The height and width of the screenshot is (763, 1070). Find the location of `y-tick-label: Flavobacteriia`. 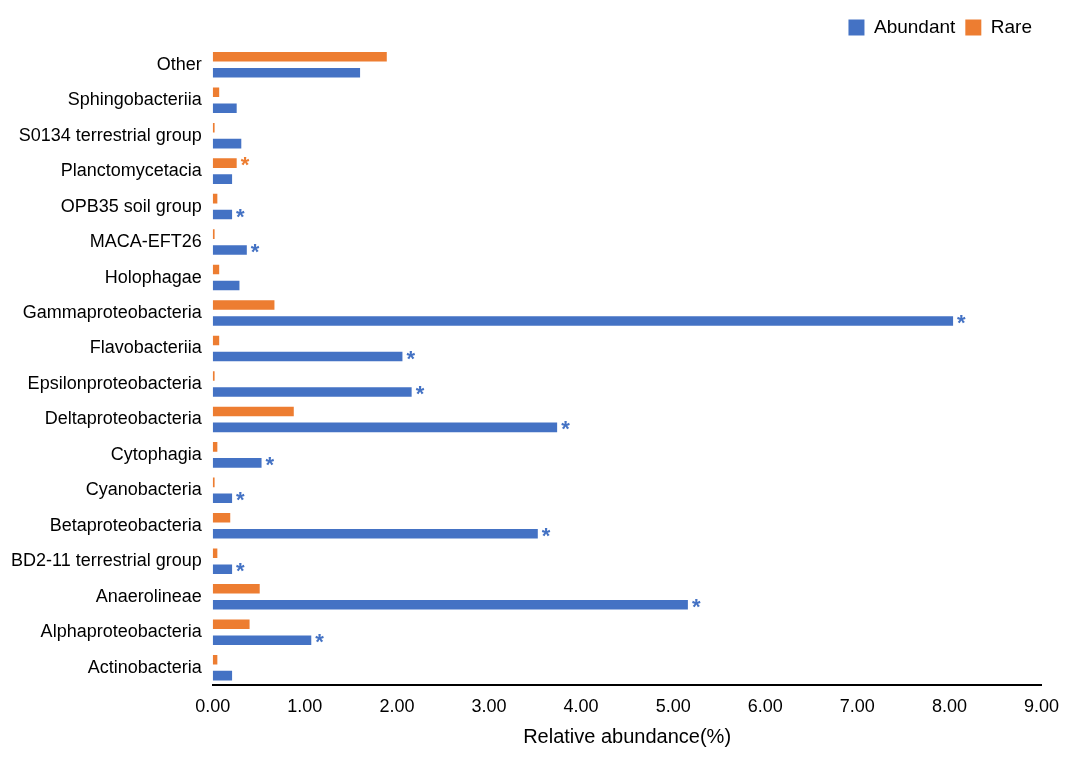

y-tick-label: Flavobacteriia is located at coordinates (146, 347).